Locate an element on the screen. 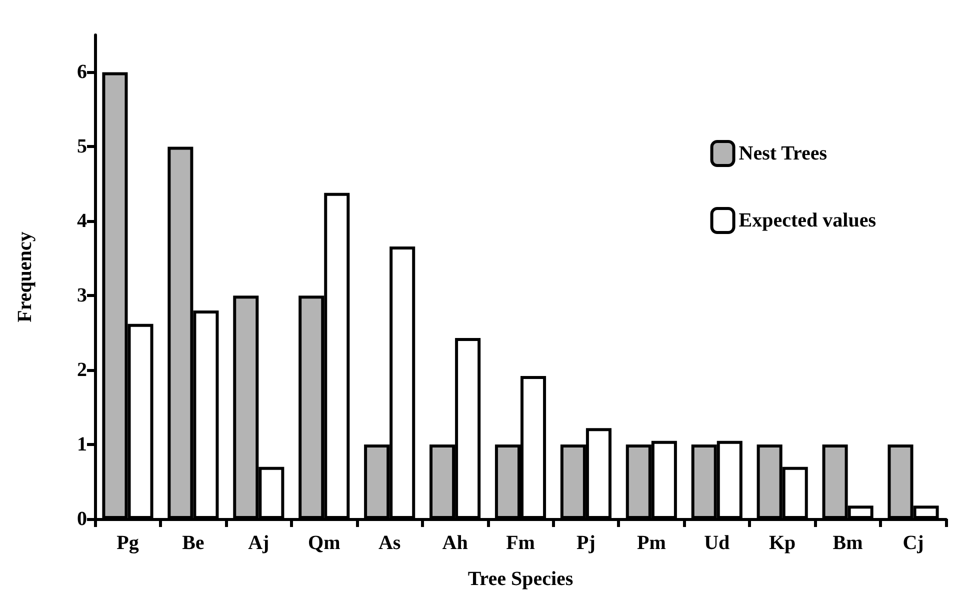 The width and height of the screenshot is (966, 594). x-tick-label: Be is located at coordinates (193, 543).